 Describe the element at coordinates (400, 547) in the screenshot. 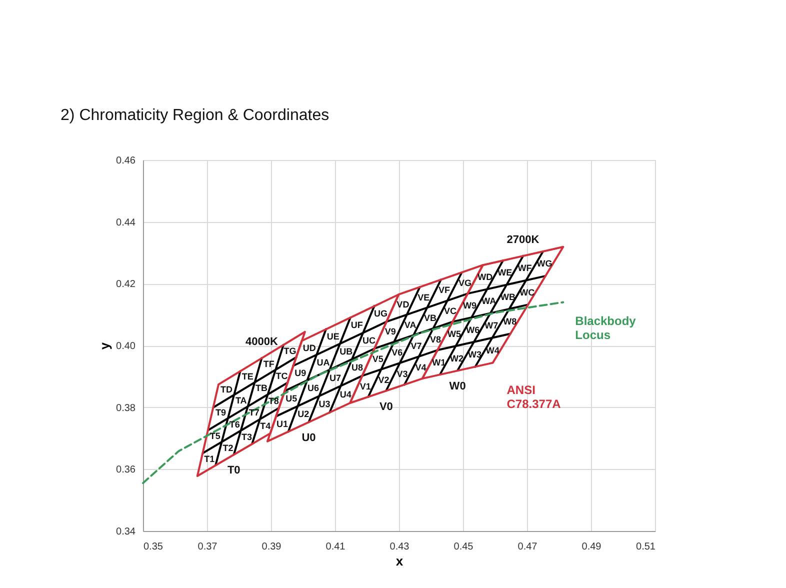

I see `x-tick-label: 0.43` at that location.